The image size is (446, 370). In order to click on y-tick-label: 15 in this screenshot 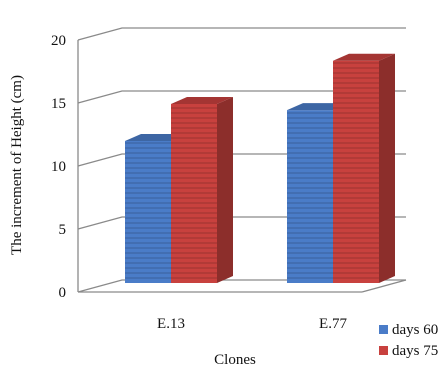, I will do `click(58, 104)`.